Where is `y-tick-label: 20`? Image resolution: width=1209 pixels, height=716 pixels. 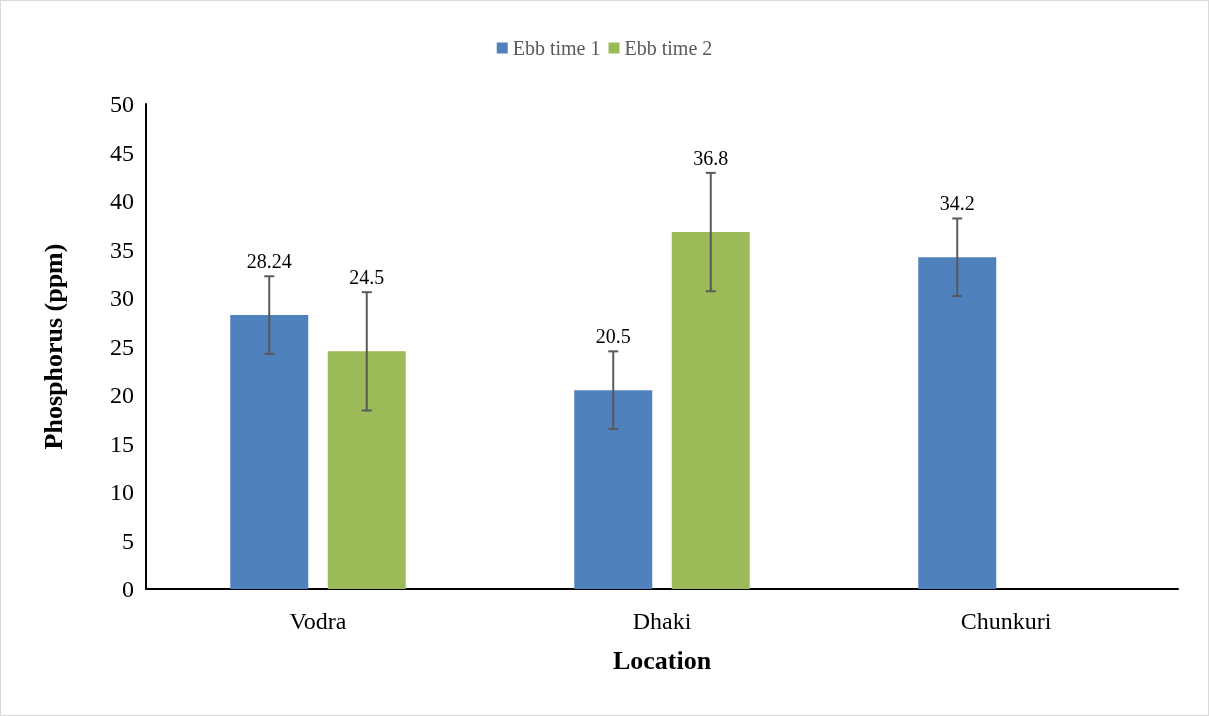 y-tick-label: 20 is located at coordinates (122, 395).